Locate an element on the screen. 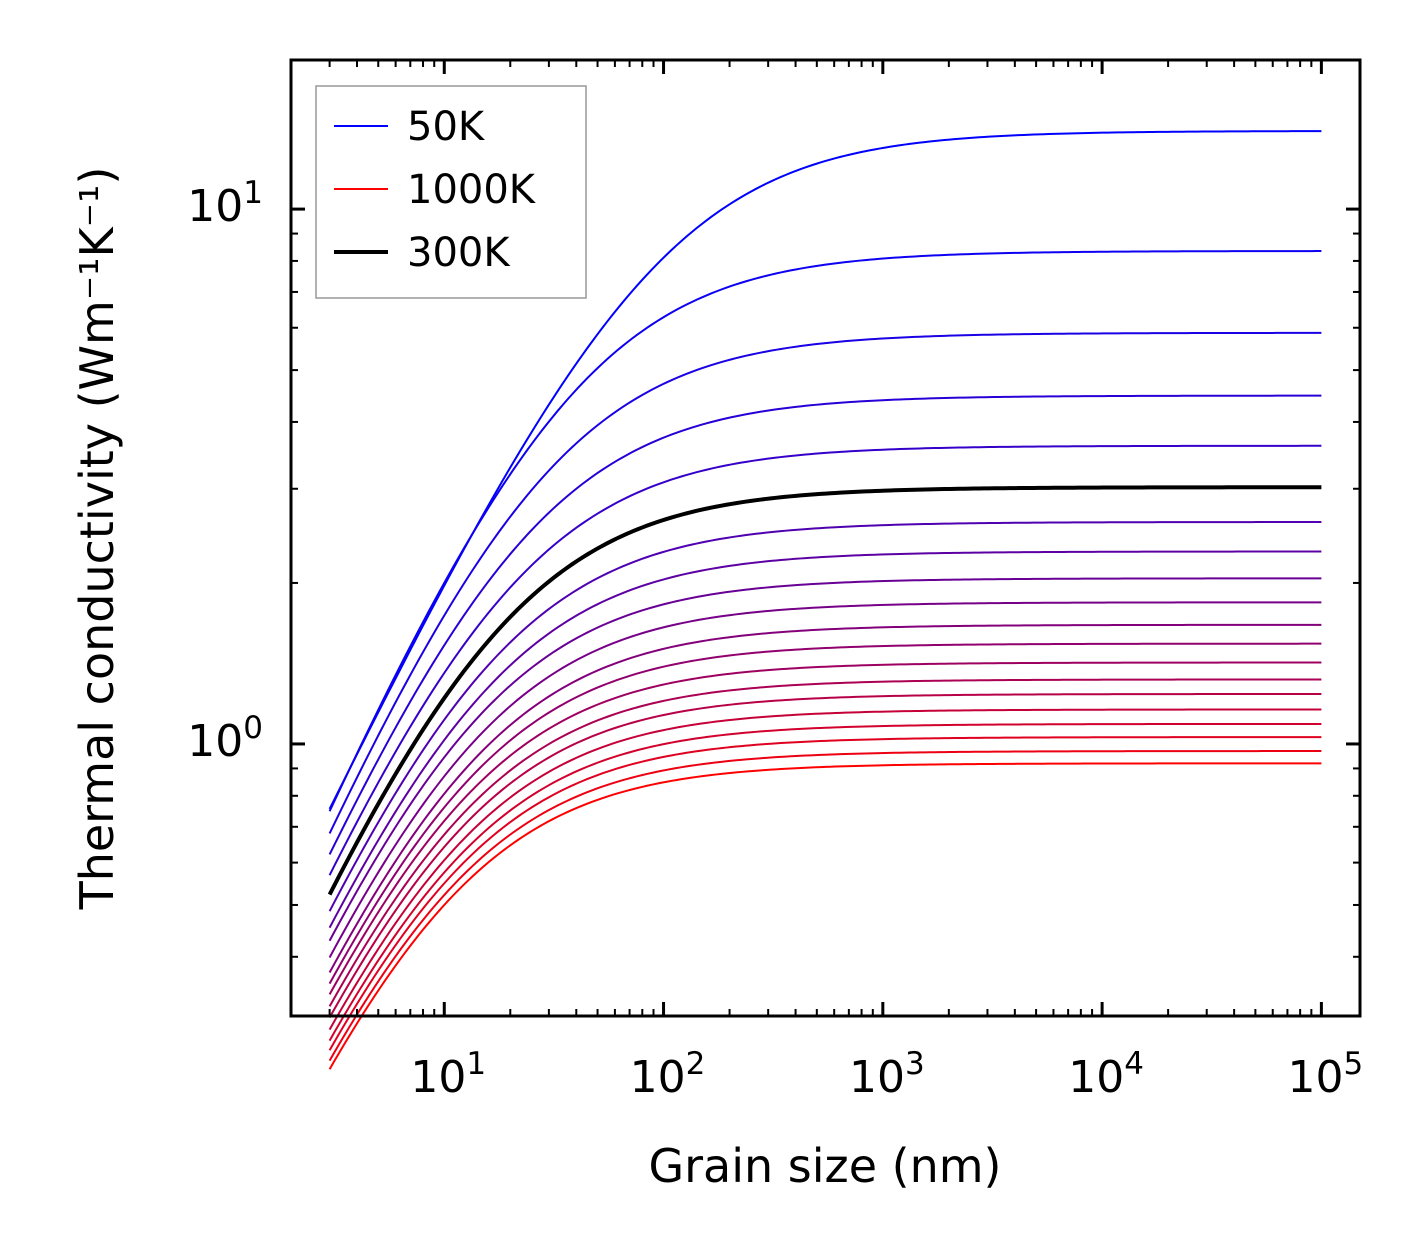 Image resolution: width=1421 pixels, height=1254 pixels. y-axis-label: Thermal conductivity (Wm⁻¹K⁻¹) is located at coordinates (97, 539).